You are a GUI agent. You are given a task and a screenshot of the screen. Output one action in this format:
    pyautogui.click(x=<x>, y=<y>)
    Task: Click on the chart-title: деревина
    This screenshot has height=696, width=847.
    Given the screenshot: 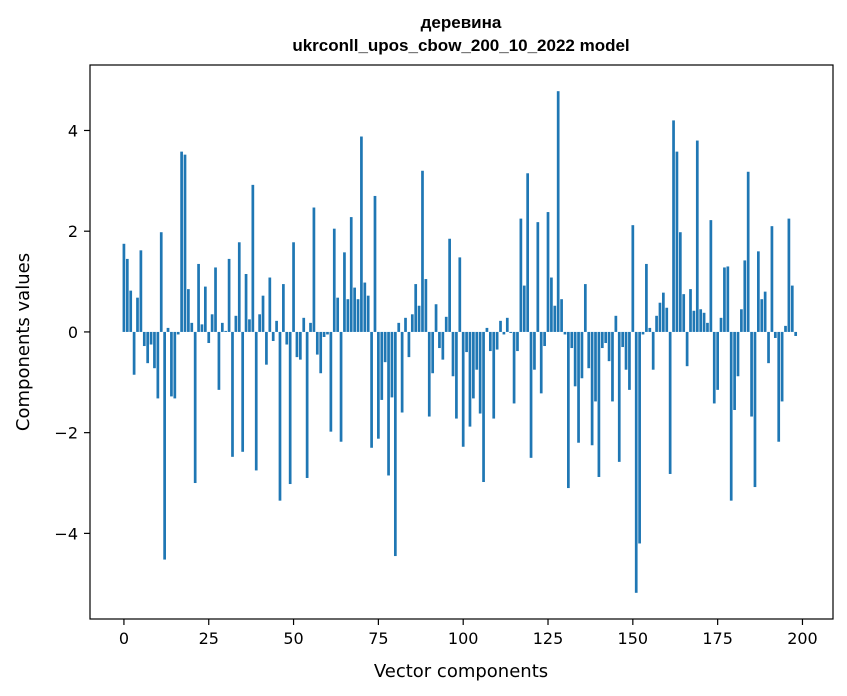 What is the action you would take?
    pyautogui.click(x=461, y=22)
    